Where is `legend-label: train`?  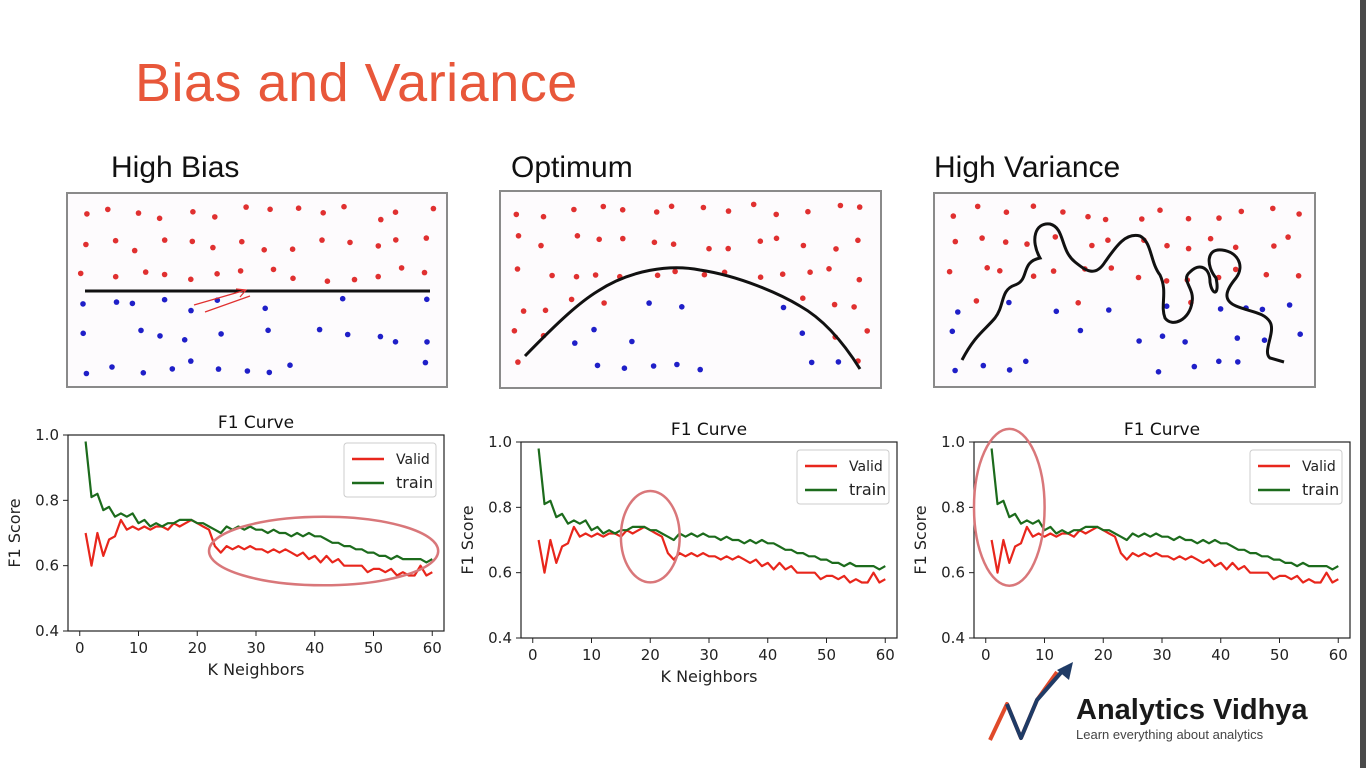 legend-label: train is located at coordinates (867, 489).